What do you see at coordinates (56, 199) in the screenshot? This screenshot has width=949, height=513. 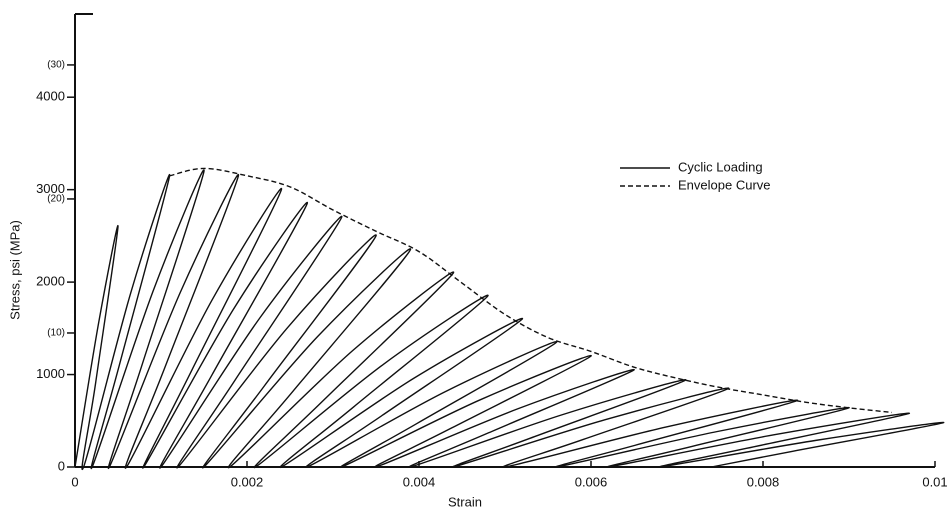 I see `y2-tick-label: (20)` at bounding box center [56, 199].